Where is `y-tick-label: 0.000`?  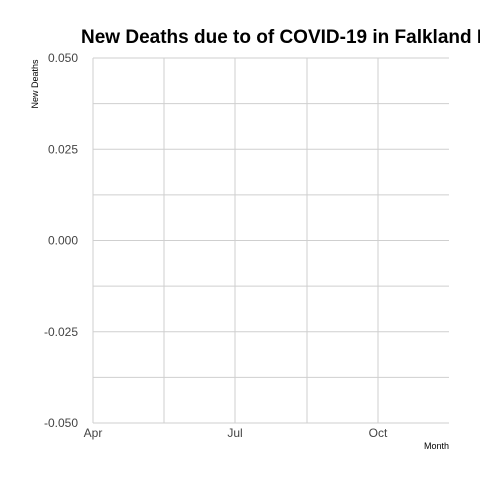 y-tick-label: 0.000 is located at coordinates (63, 241).